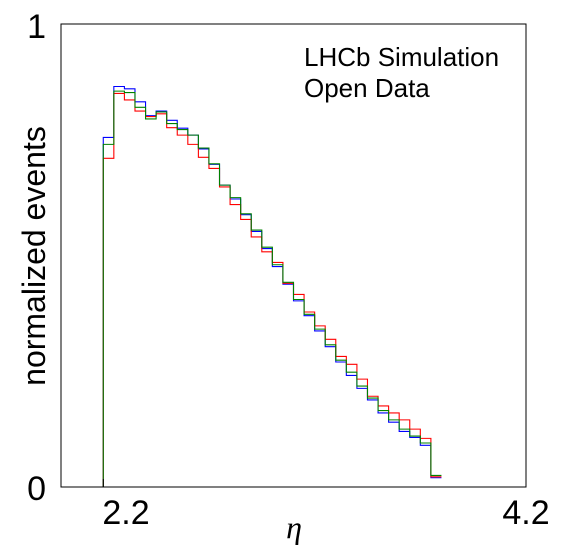 The image size is (561, 554). I want to click on y-tick-label-top: 1, so click(36, 27).